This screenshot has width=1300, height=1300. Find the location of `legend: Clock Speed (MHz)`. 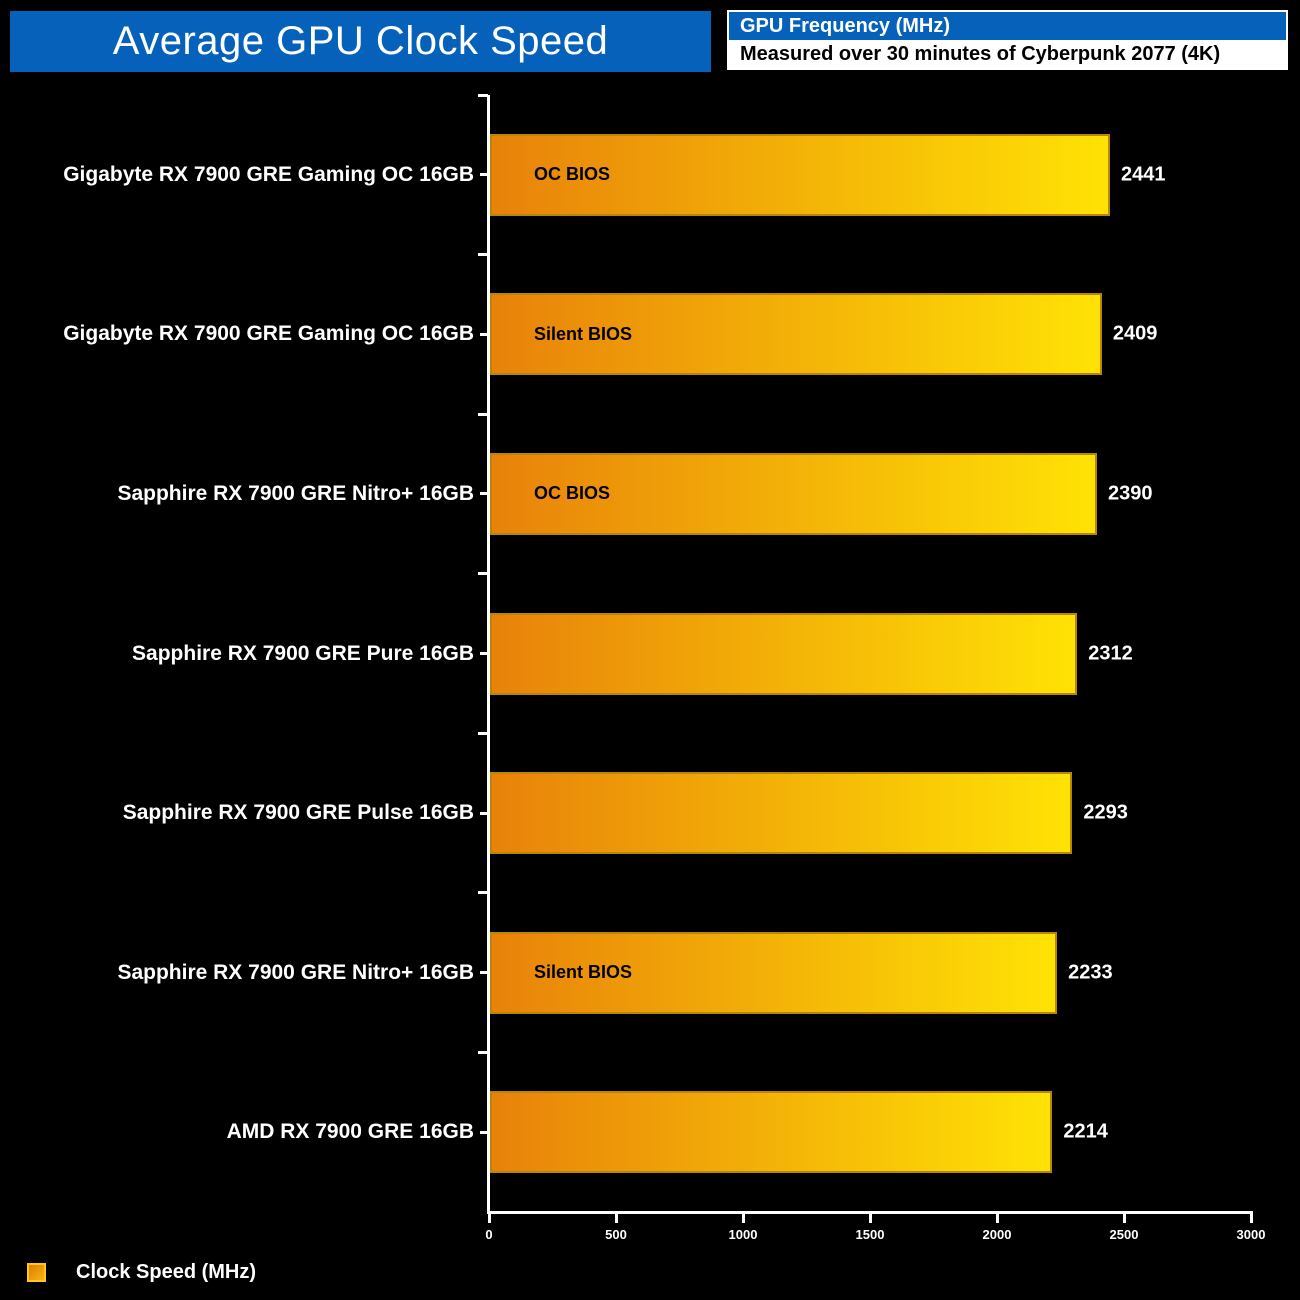

legend: Clock Speed (MHz) is located at coordinates (141, 1272).